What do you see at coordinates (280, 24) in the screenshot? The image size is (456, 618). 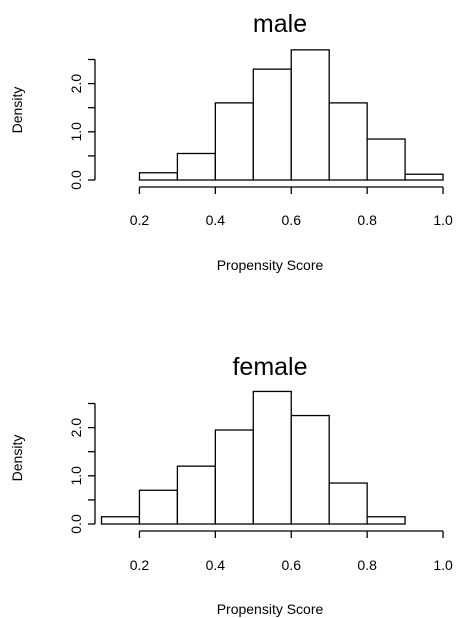 I see `chart-title: male` at bounding box center [280, 24].